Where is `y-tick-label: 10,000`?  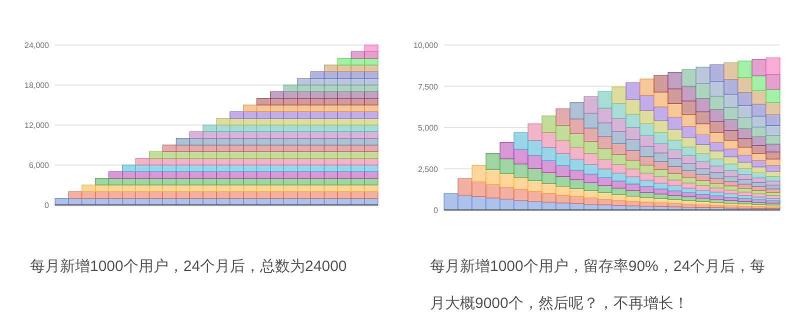
y-tick-label: 10,000 is located at coordinates (426, 45).